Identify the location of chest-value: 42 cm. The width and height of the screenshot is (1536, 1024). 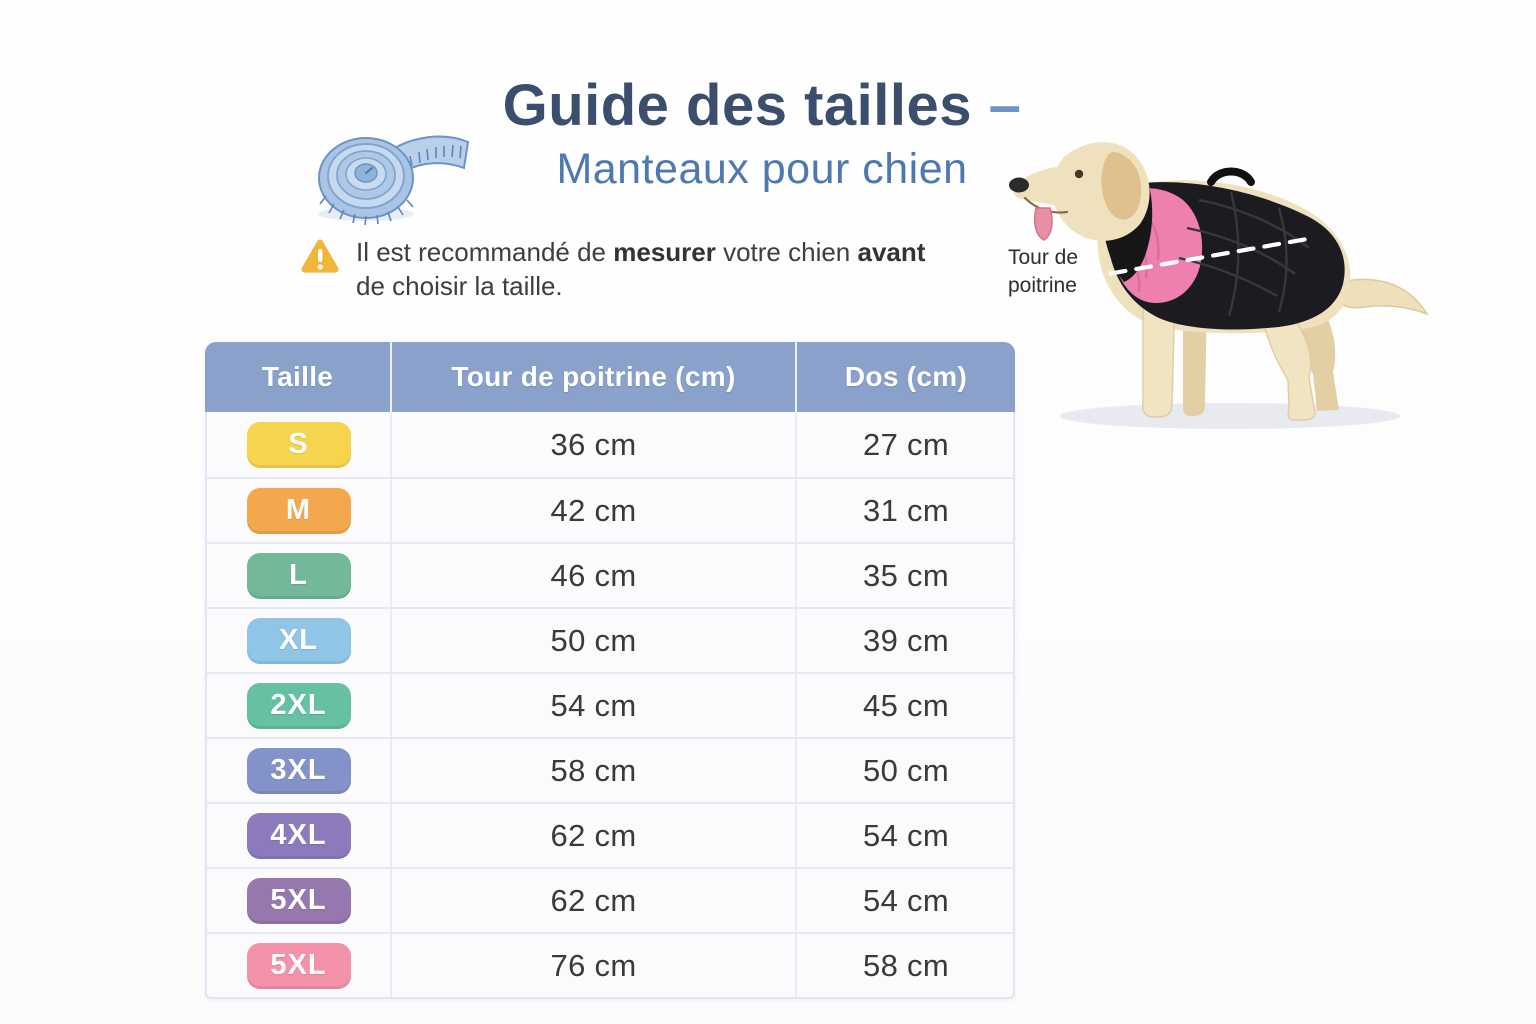
(592, 510).